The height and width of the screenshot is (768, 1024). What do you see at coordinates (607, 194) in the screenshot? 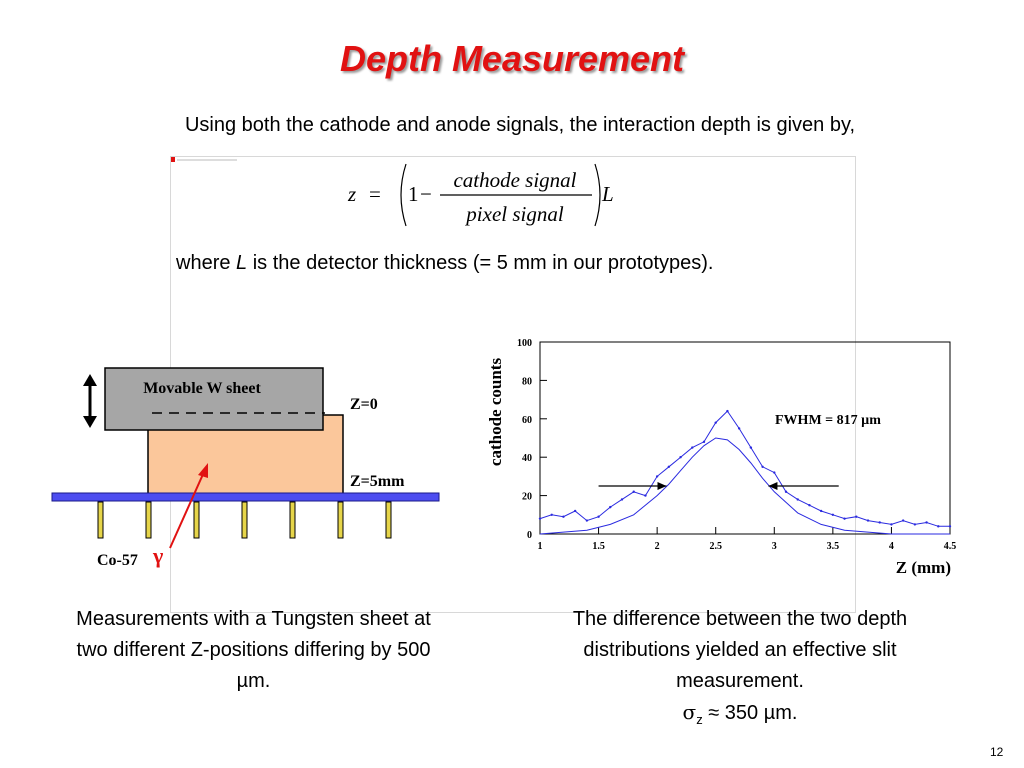
I see `formula-thickness: L` at bounding box center [607, 194].